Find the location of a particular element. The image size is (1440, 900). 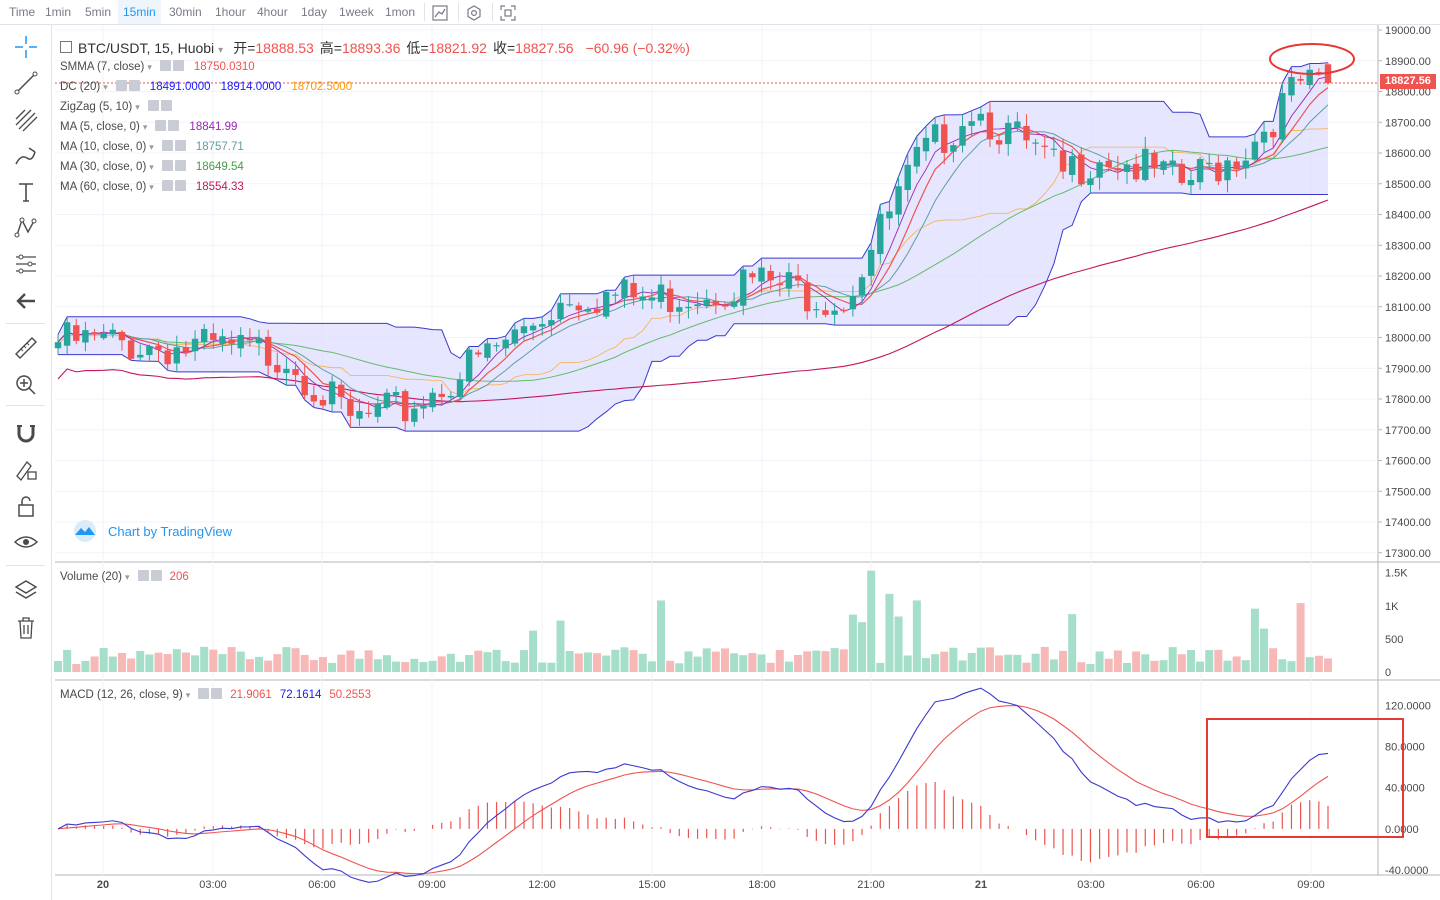

timeframe-4hour: 4hour is located at coordinates (272, 12).